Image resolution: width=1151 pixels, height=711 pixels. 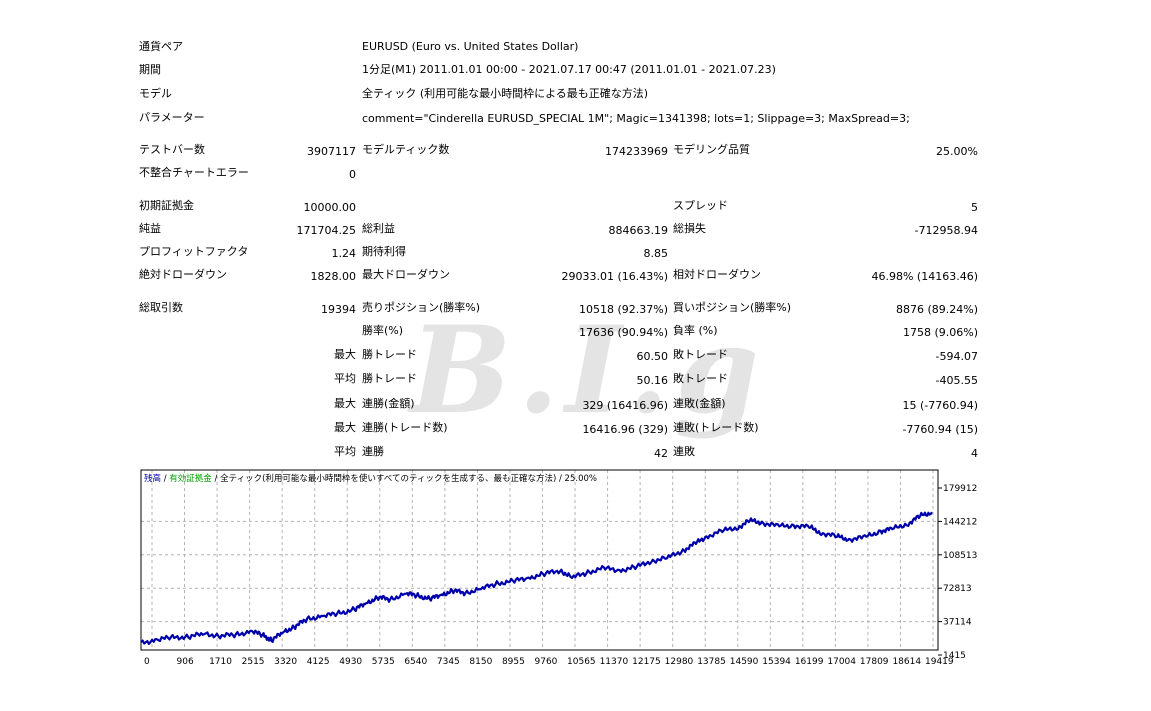 I want to click on detail-win-value: 16416.96 (329), so click(x=625, y=429).